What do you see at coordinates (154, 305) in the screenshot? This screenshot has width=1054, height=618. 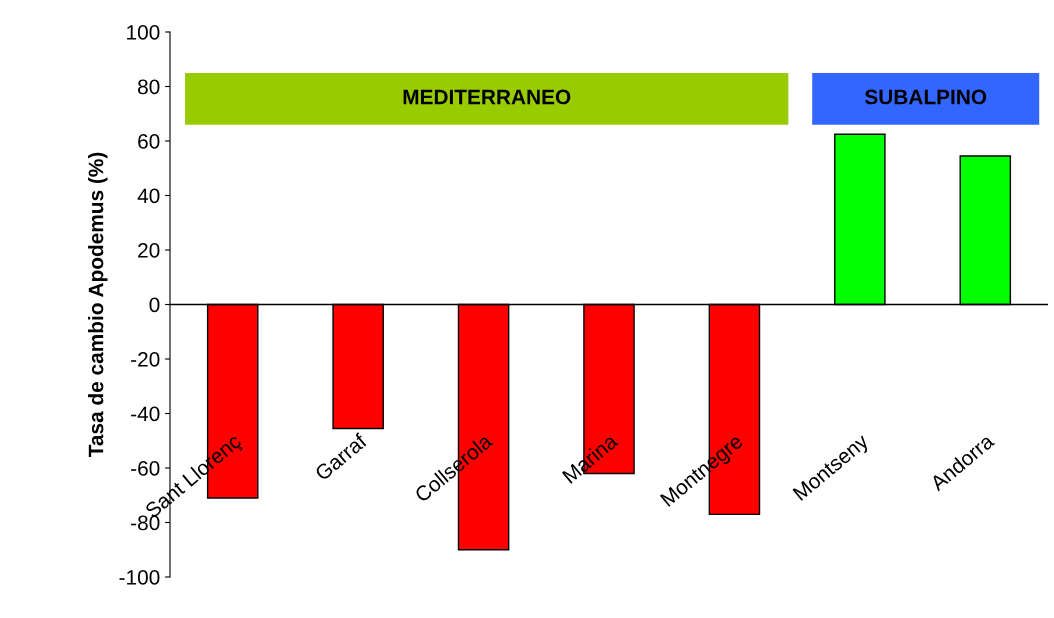 I see `y-tick-label: 0` at bounding box center [154, 305].